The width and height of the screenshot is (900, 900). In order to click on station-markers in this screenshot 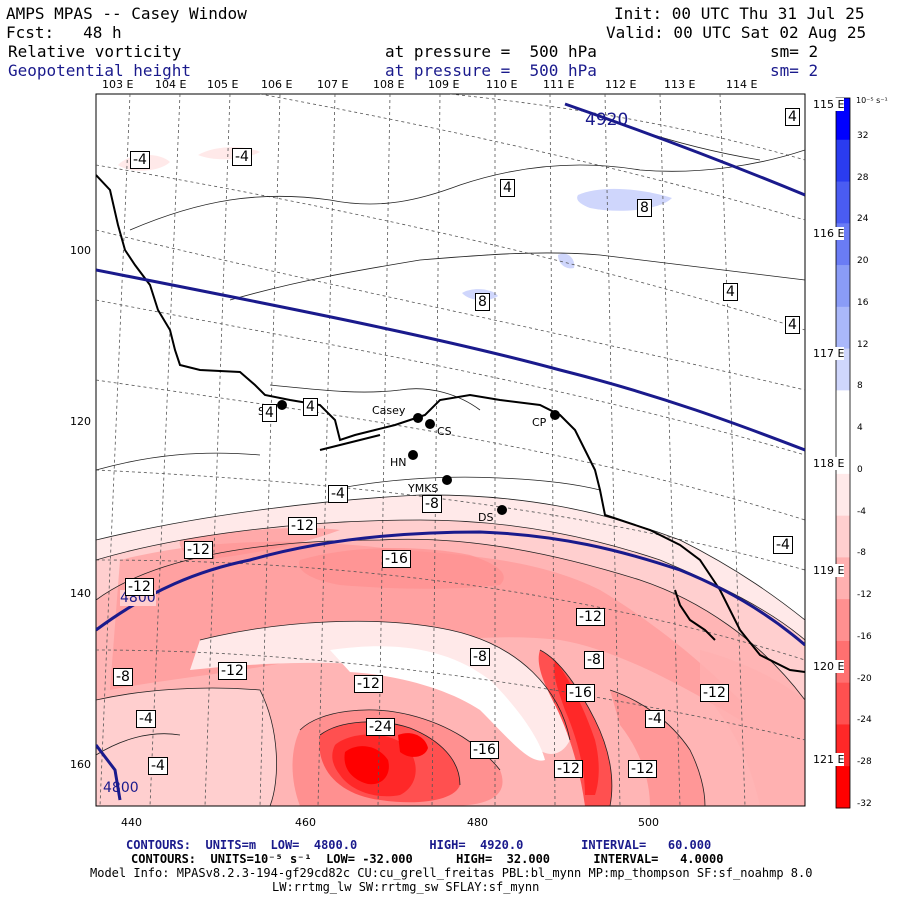, I will do `click(418, 457)`.